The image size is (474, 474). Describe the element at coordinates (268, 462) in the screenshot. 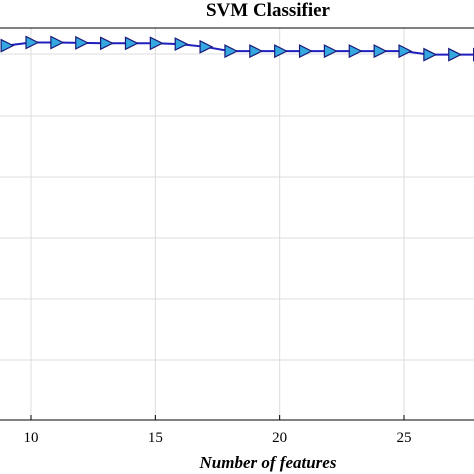

I see `x-axis-label: Number of features` at that location.